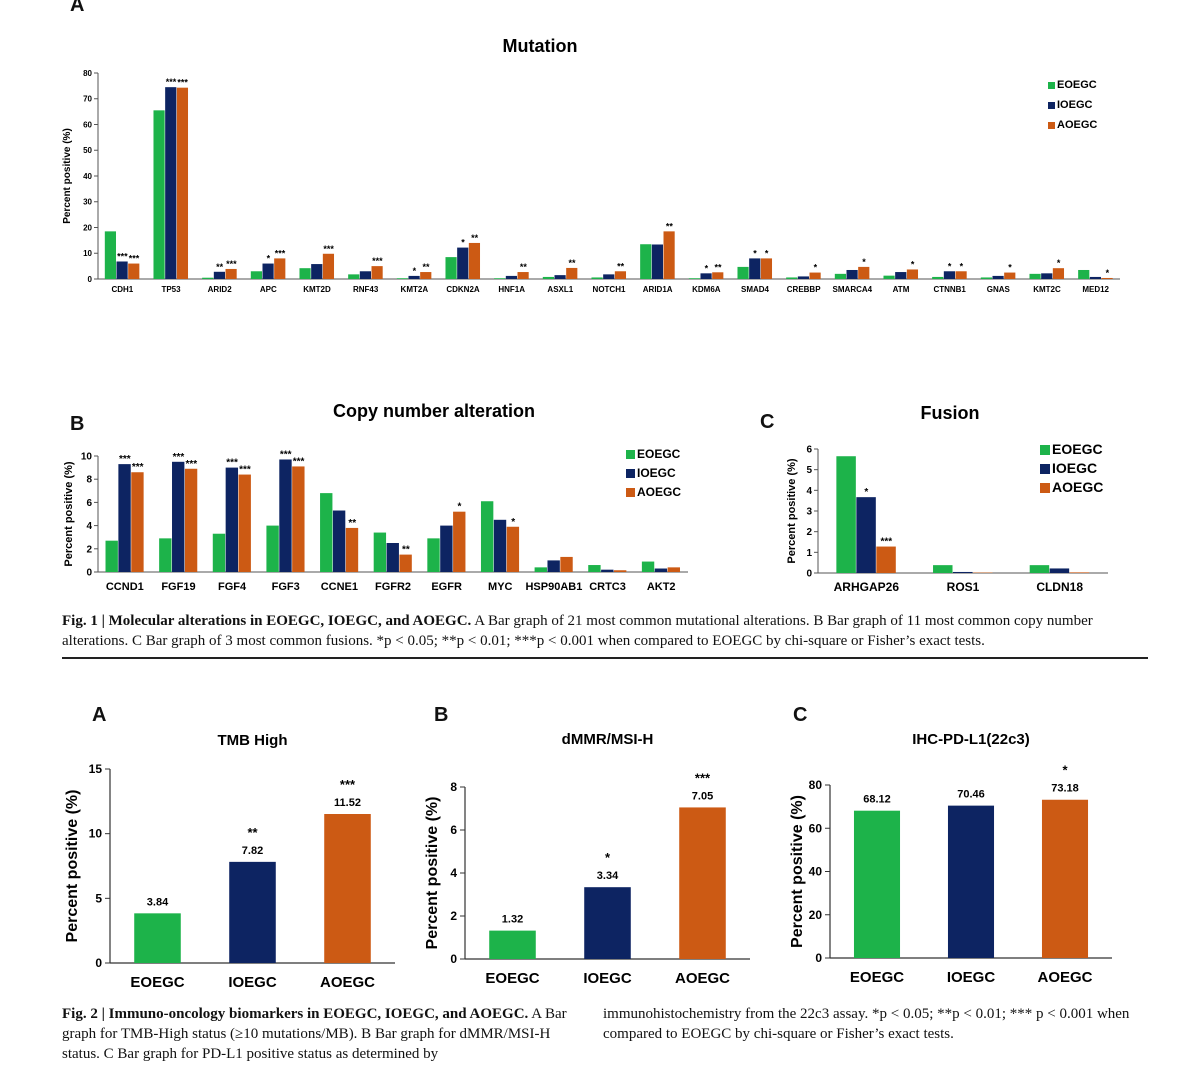  What do you see at coordinates (816, 828) in the screenshot?
I see `y-tick-label: 60` at bounding box center [816, 828].